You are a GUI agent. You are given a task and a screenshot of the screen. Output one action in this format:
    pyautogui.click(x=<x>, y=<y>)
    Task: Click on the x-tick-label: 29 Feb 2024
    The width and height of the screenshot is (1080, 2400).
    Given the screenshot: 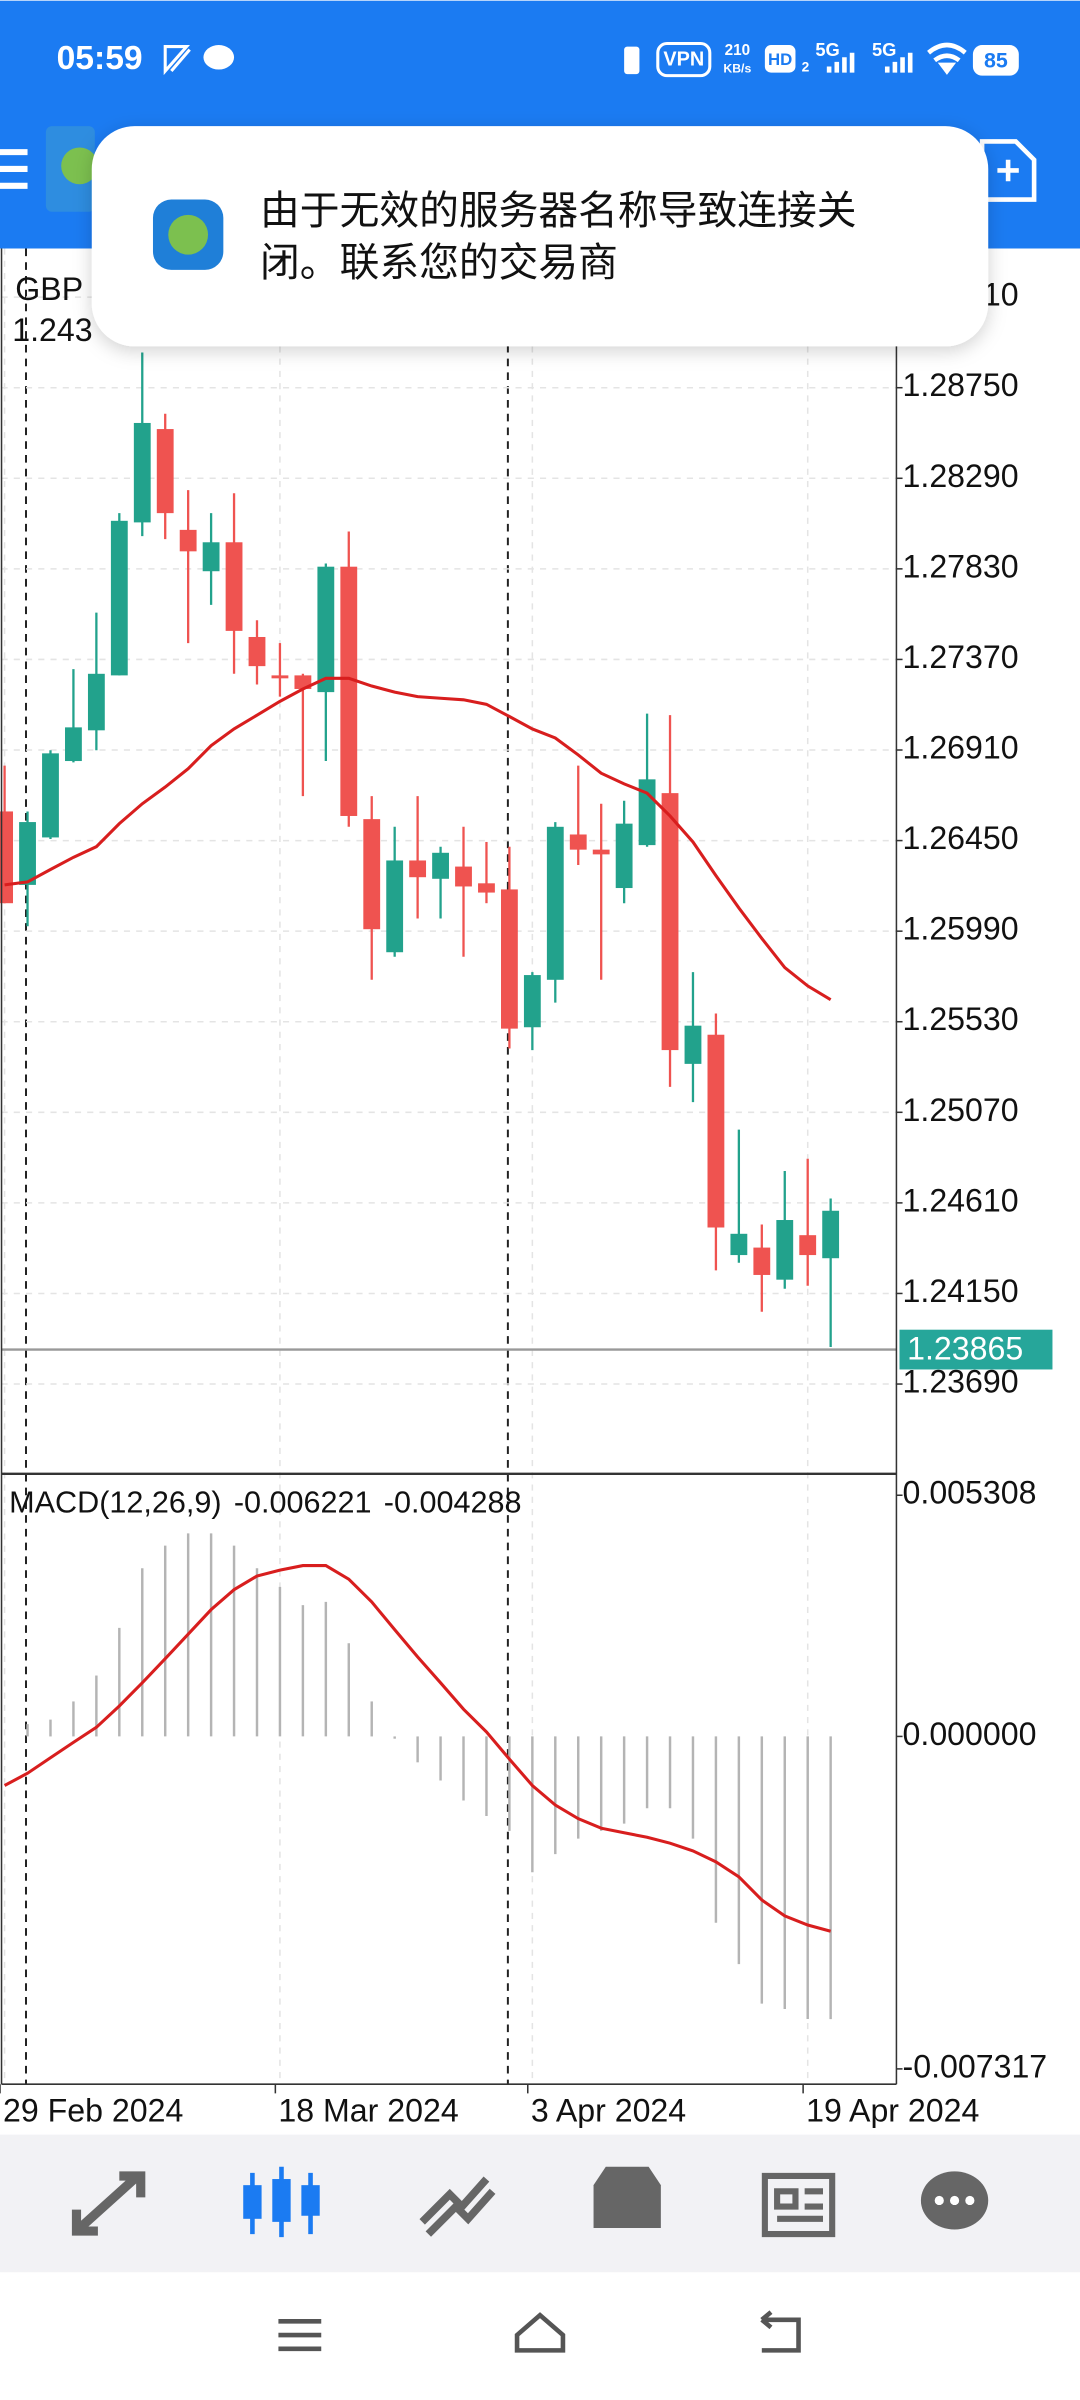 What is the action you would take?
    pyautogui.click(x=93, y=2111)
    